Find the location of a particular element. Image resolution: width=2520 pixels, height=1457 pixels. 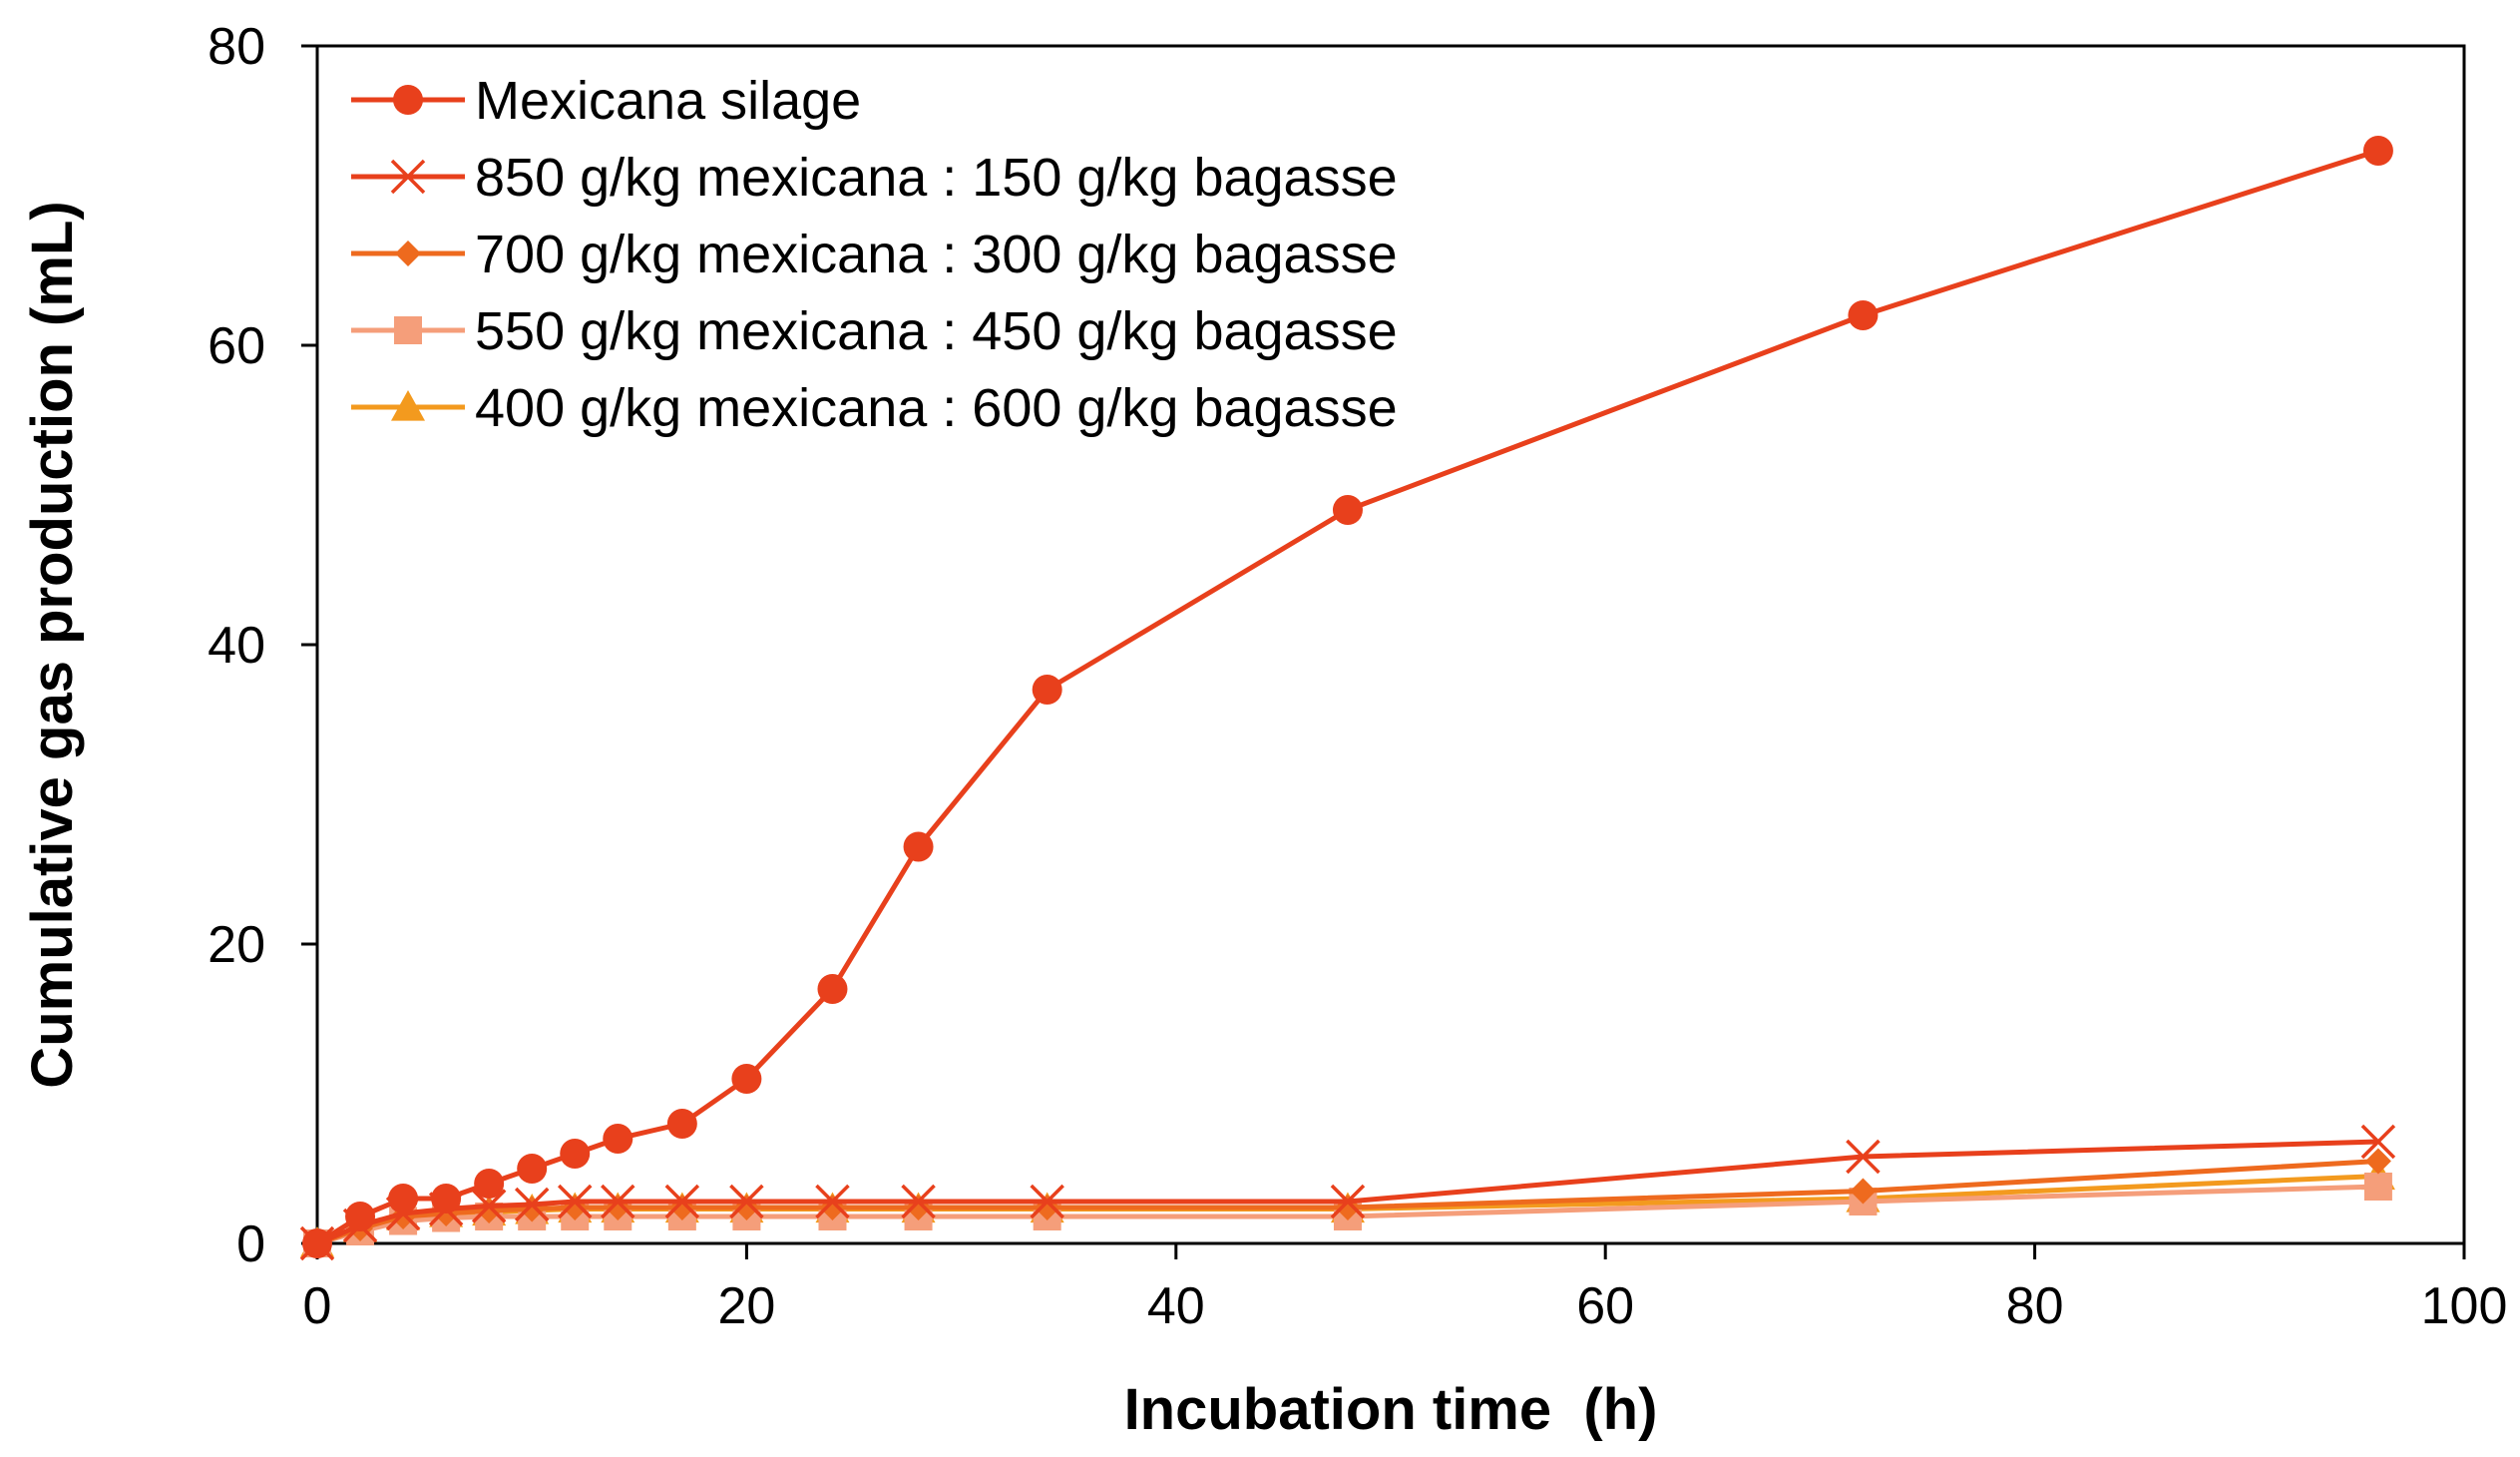

x-tick-label: 60 is located at coordinates (1605, 1306).